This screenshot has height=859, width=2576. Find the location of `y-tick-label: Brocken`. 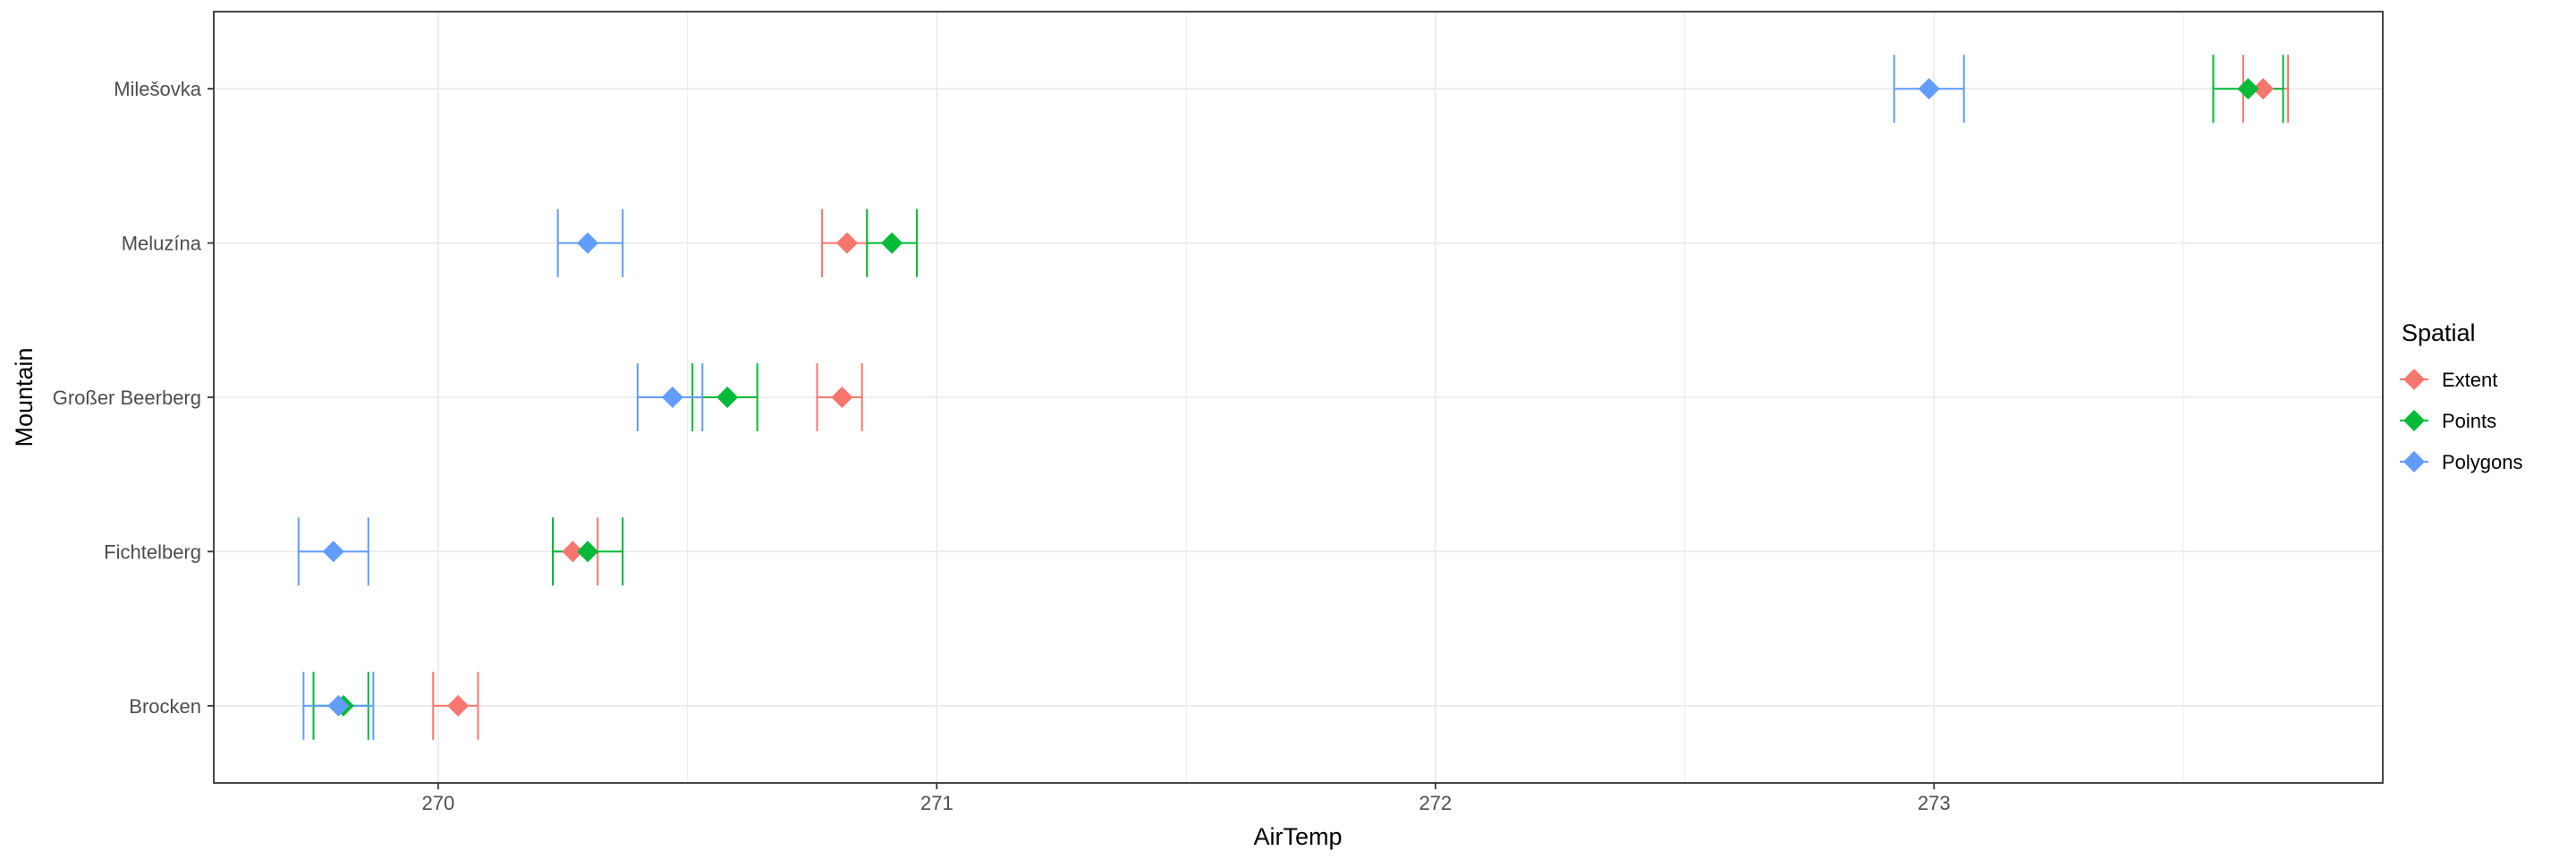

y-tick-label: Brocken is located at coordinates (165, 706).